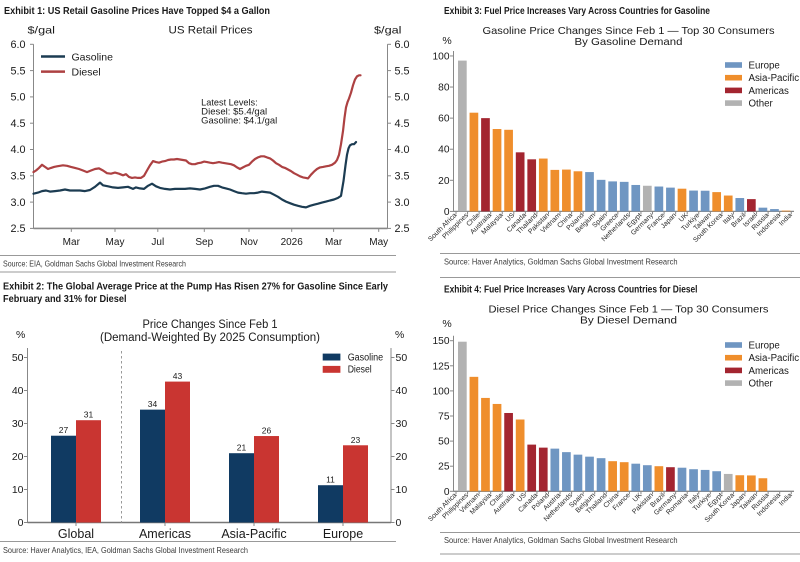 This screenshot has width=800, height=562. Describe the element at coordinates (234, 111) in the screenshot. I see `svg-text: Diesel: $5.4/gal` at that location.